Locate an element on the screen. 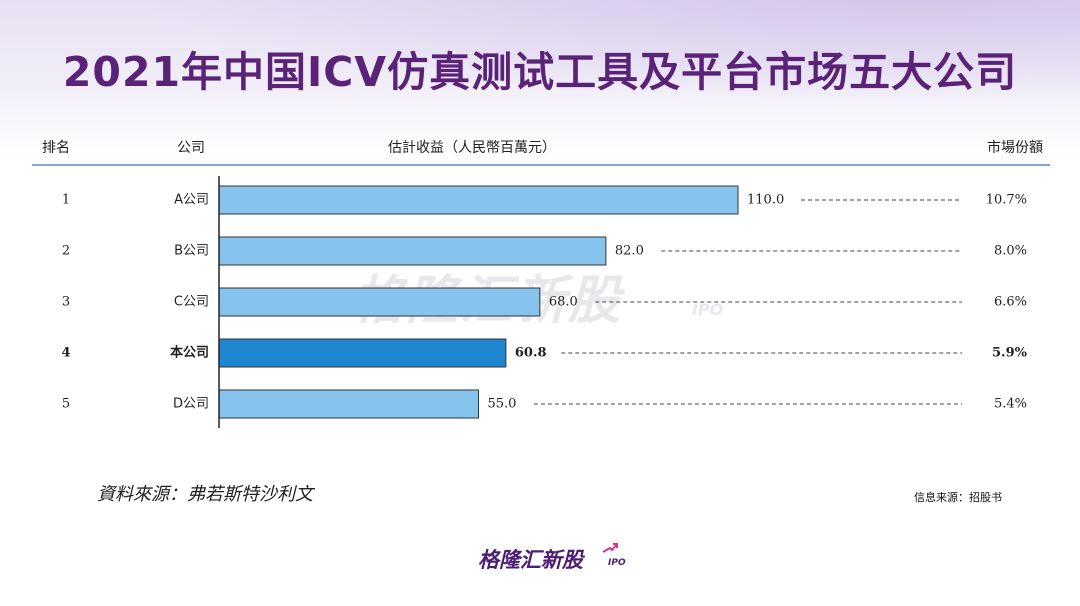 This screenshot has height=606, width=1080. value-label: 110.0 is located at coordinates (765, 200).